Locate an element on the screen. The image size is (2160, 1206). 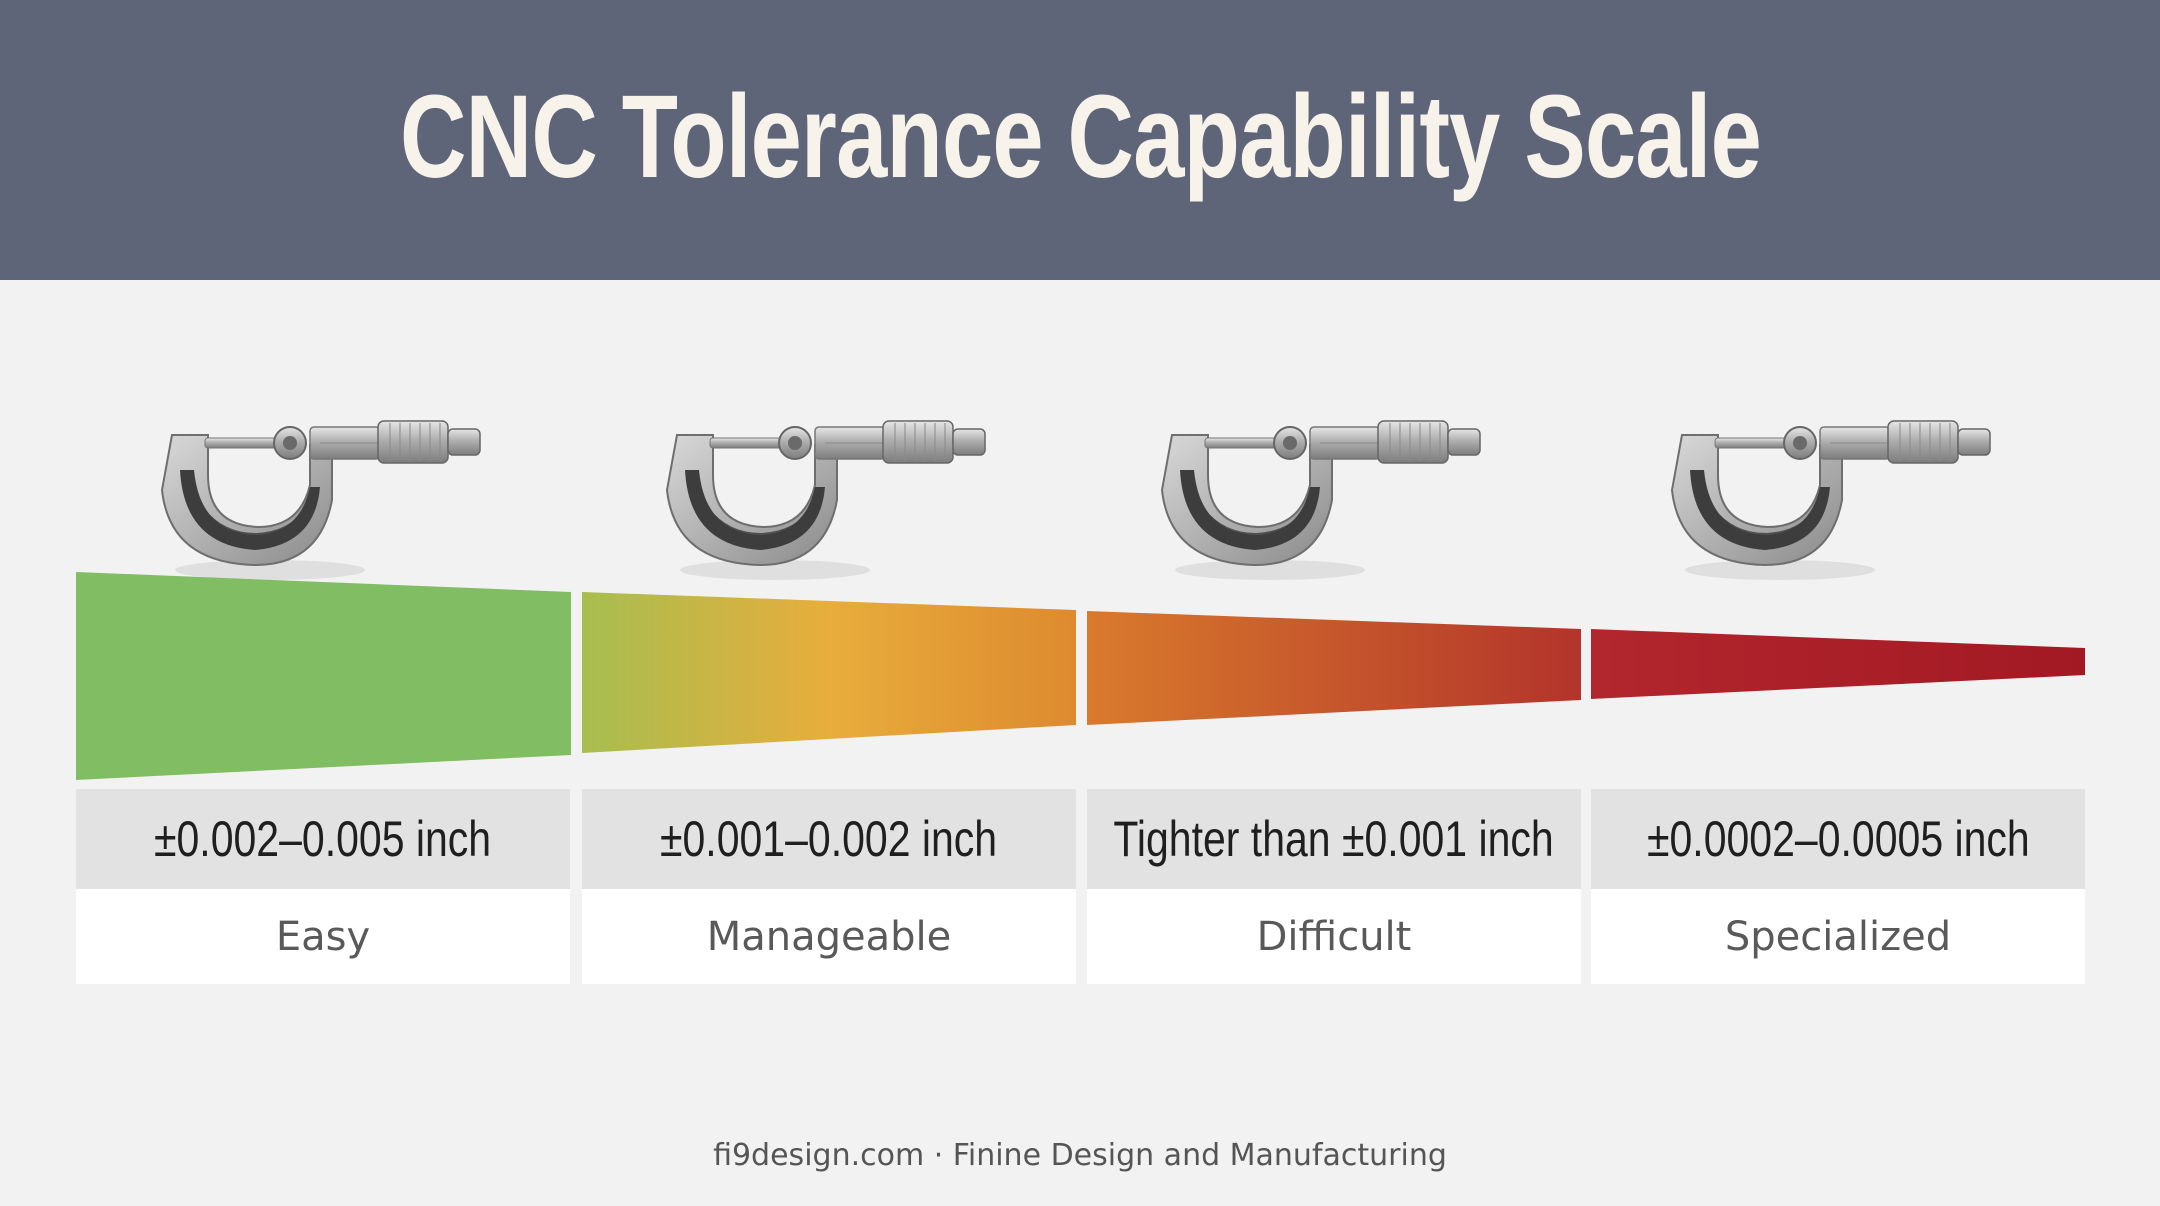
difficulty-cell: Easy is located at coordinates (323, 936).